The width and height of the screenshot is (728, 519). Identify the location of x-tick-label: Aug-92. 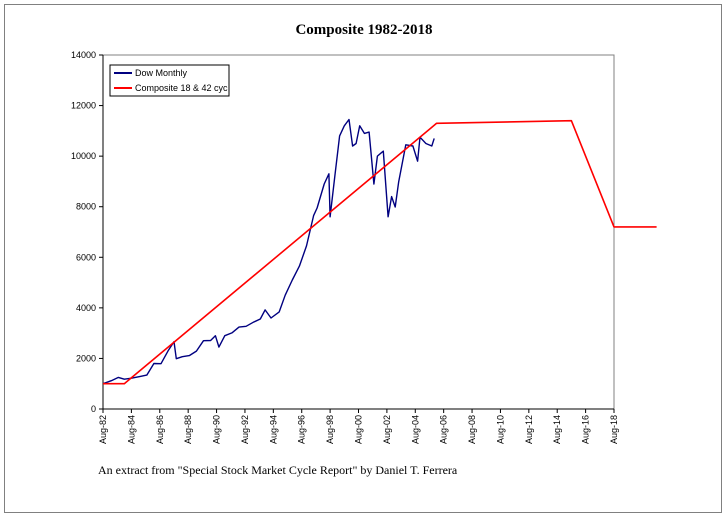
(245, 429).